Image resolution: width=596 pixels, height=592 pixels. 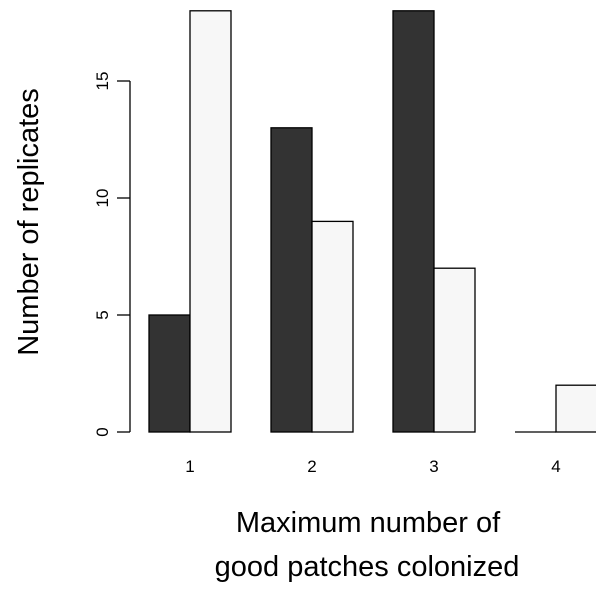 I want to click on x-tick-label-2: 2, so click(x=311, y=466).